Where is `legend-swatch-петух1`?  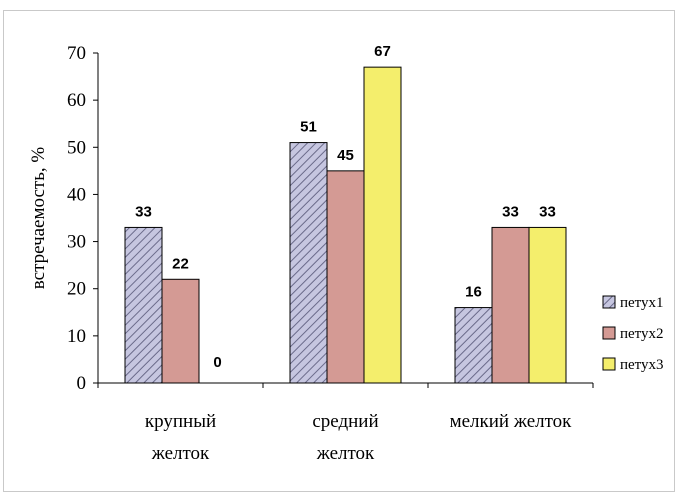 legend-swatch-петух1 is located at coordinates (609, 302).